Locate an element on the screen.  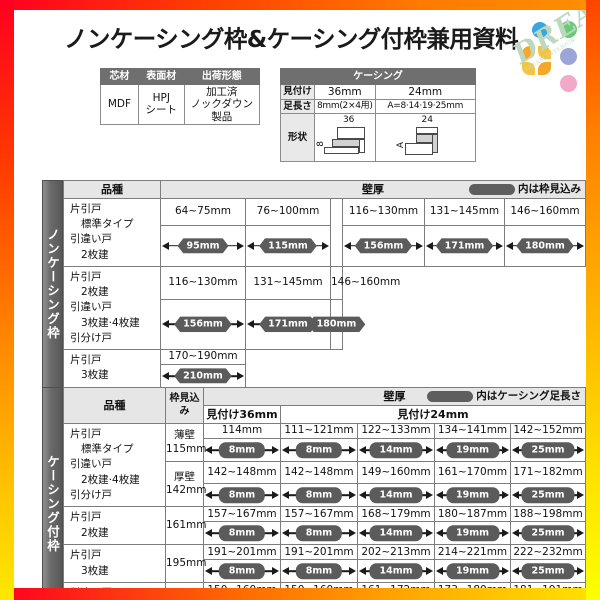
value-shipping-form: 加工済 ノックダウン 製品 is located at coordinates (222, 104).